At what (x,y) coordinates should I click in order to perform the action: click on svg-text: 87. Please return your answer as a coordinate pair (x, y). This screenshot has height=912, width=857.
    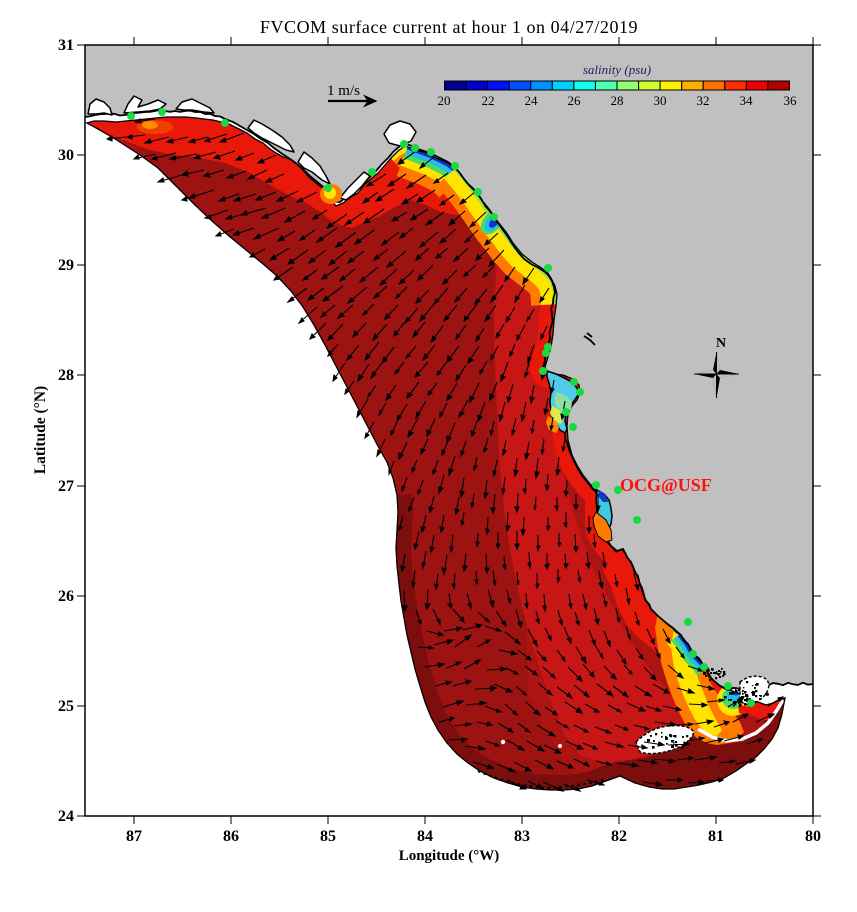
    Looking at the image, I should click on (134, 836).